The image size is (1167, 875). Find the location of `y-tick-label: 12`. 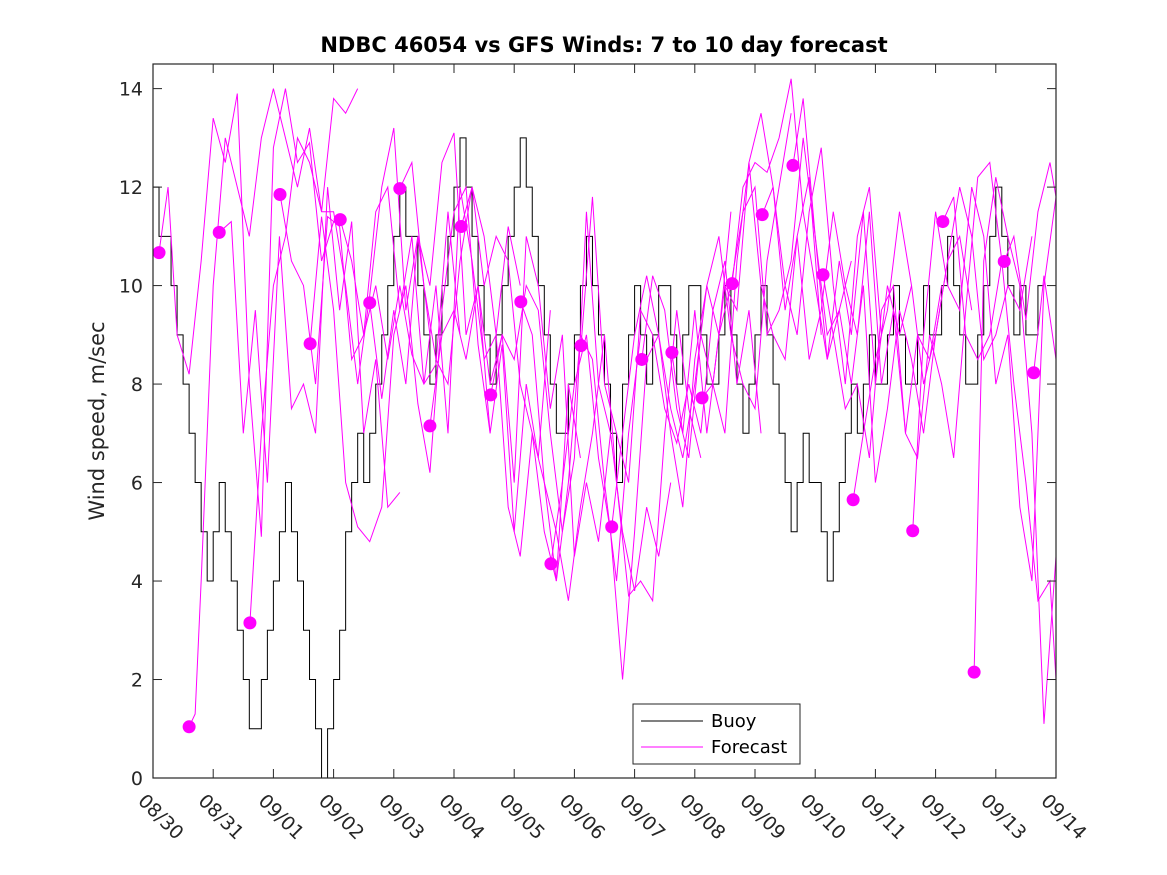

y-tick-label: 12 is located at coordinates (131, 188).